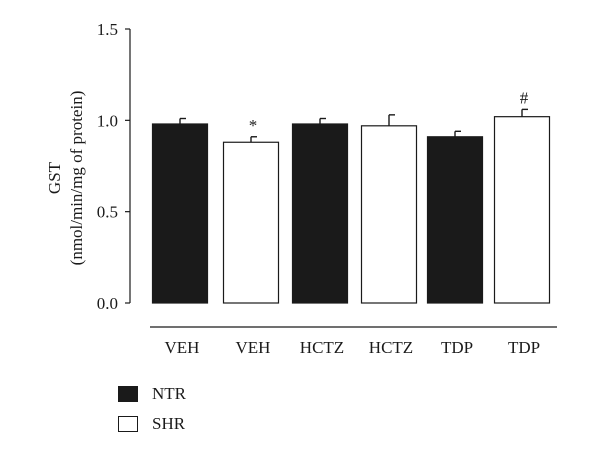  Describe the element at coordinates (54, 177) in the screenshot. I see `y-axis-title-line-0: GST` at that location.